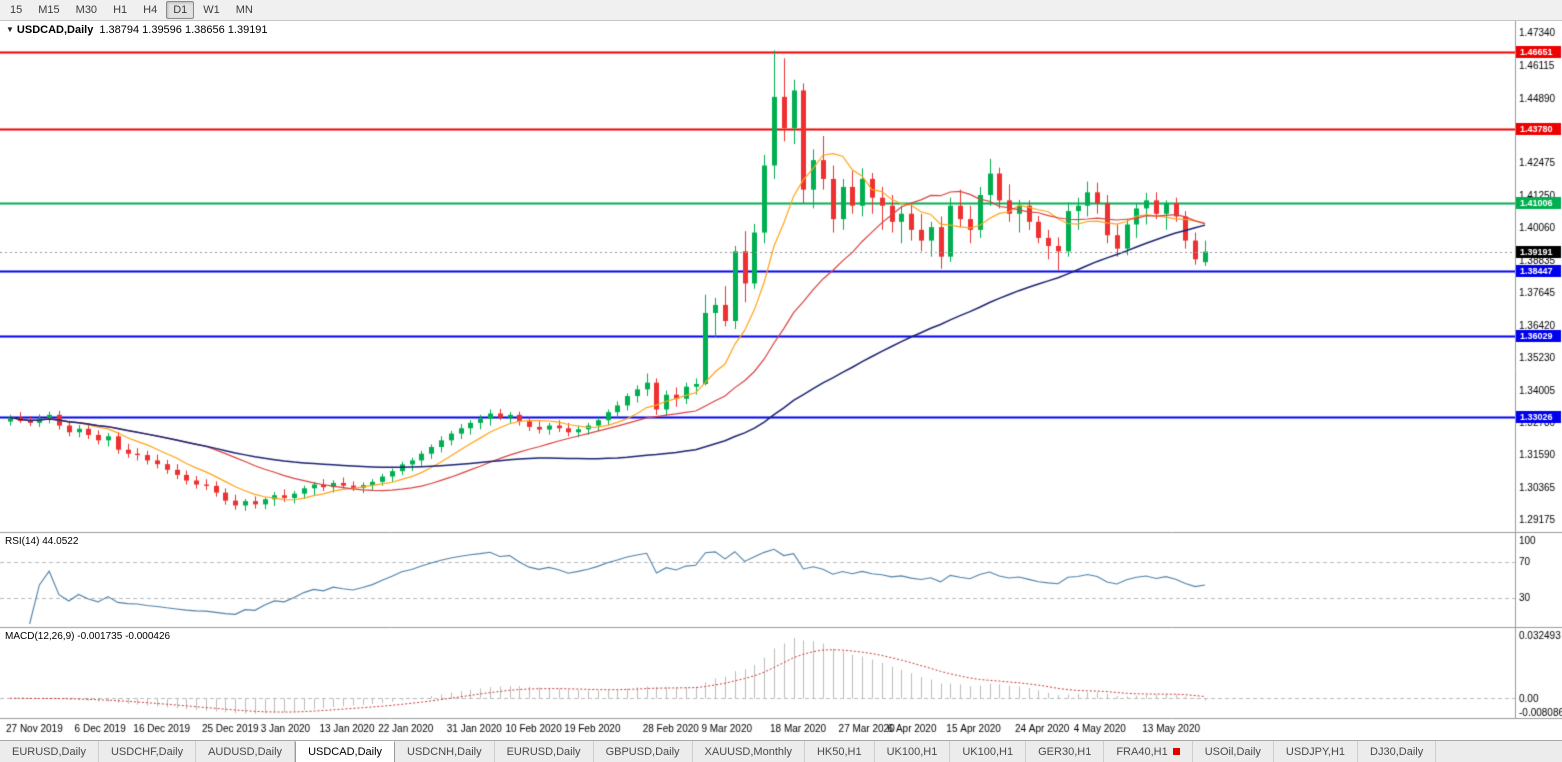 The height and width of the screenshot is (762, 1562). I want to click on tab-fra40-h1: FRA40,H1, so click(1148, 751).